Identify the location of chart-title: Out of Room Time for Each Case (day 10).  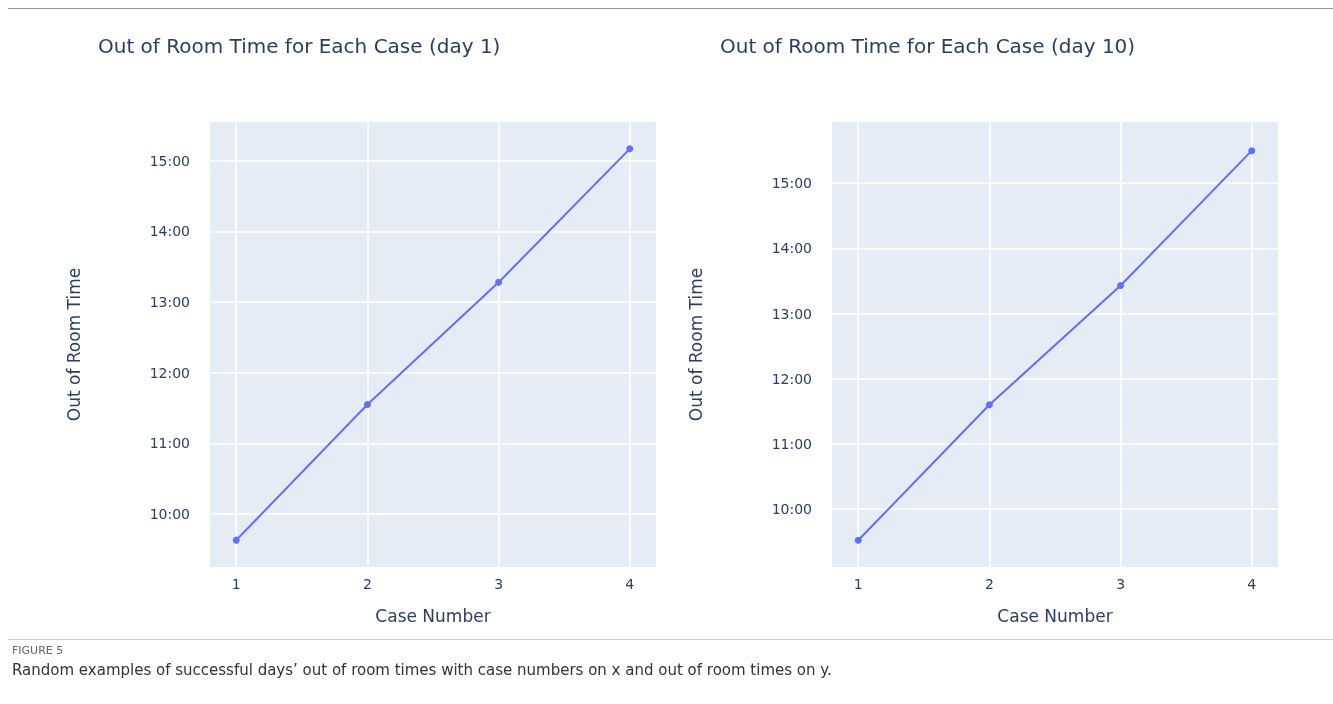
(928, 46).